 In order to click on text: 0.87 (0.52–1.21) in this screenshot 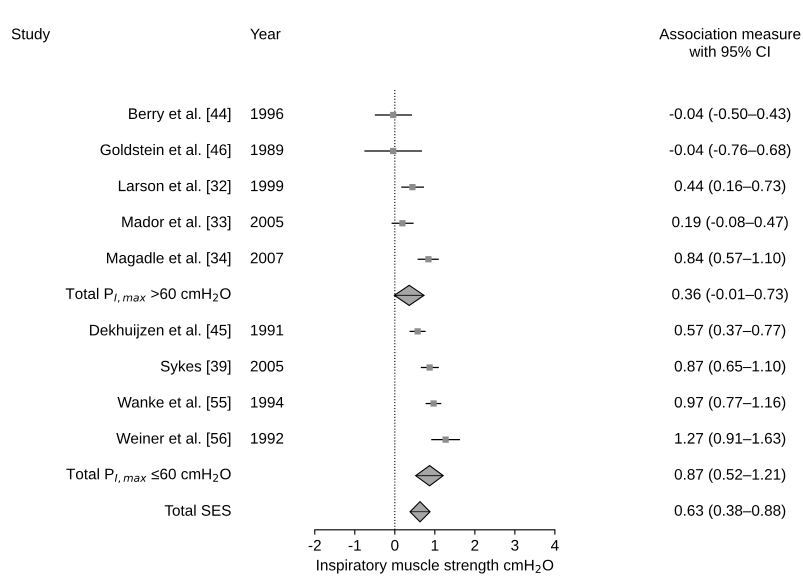, I will do `click(730, 475)`.